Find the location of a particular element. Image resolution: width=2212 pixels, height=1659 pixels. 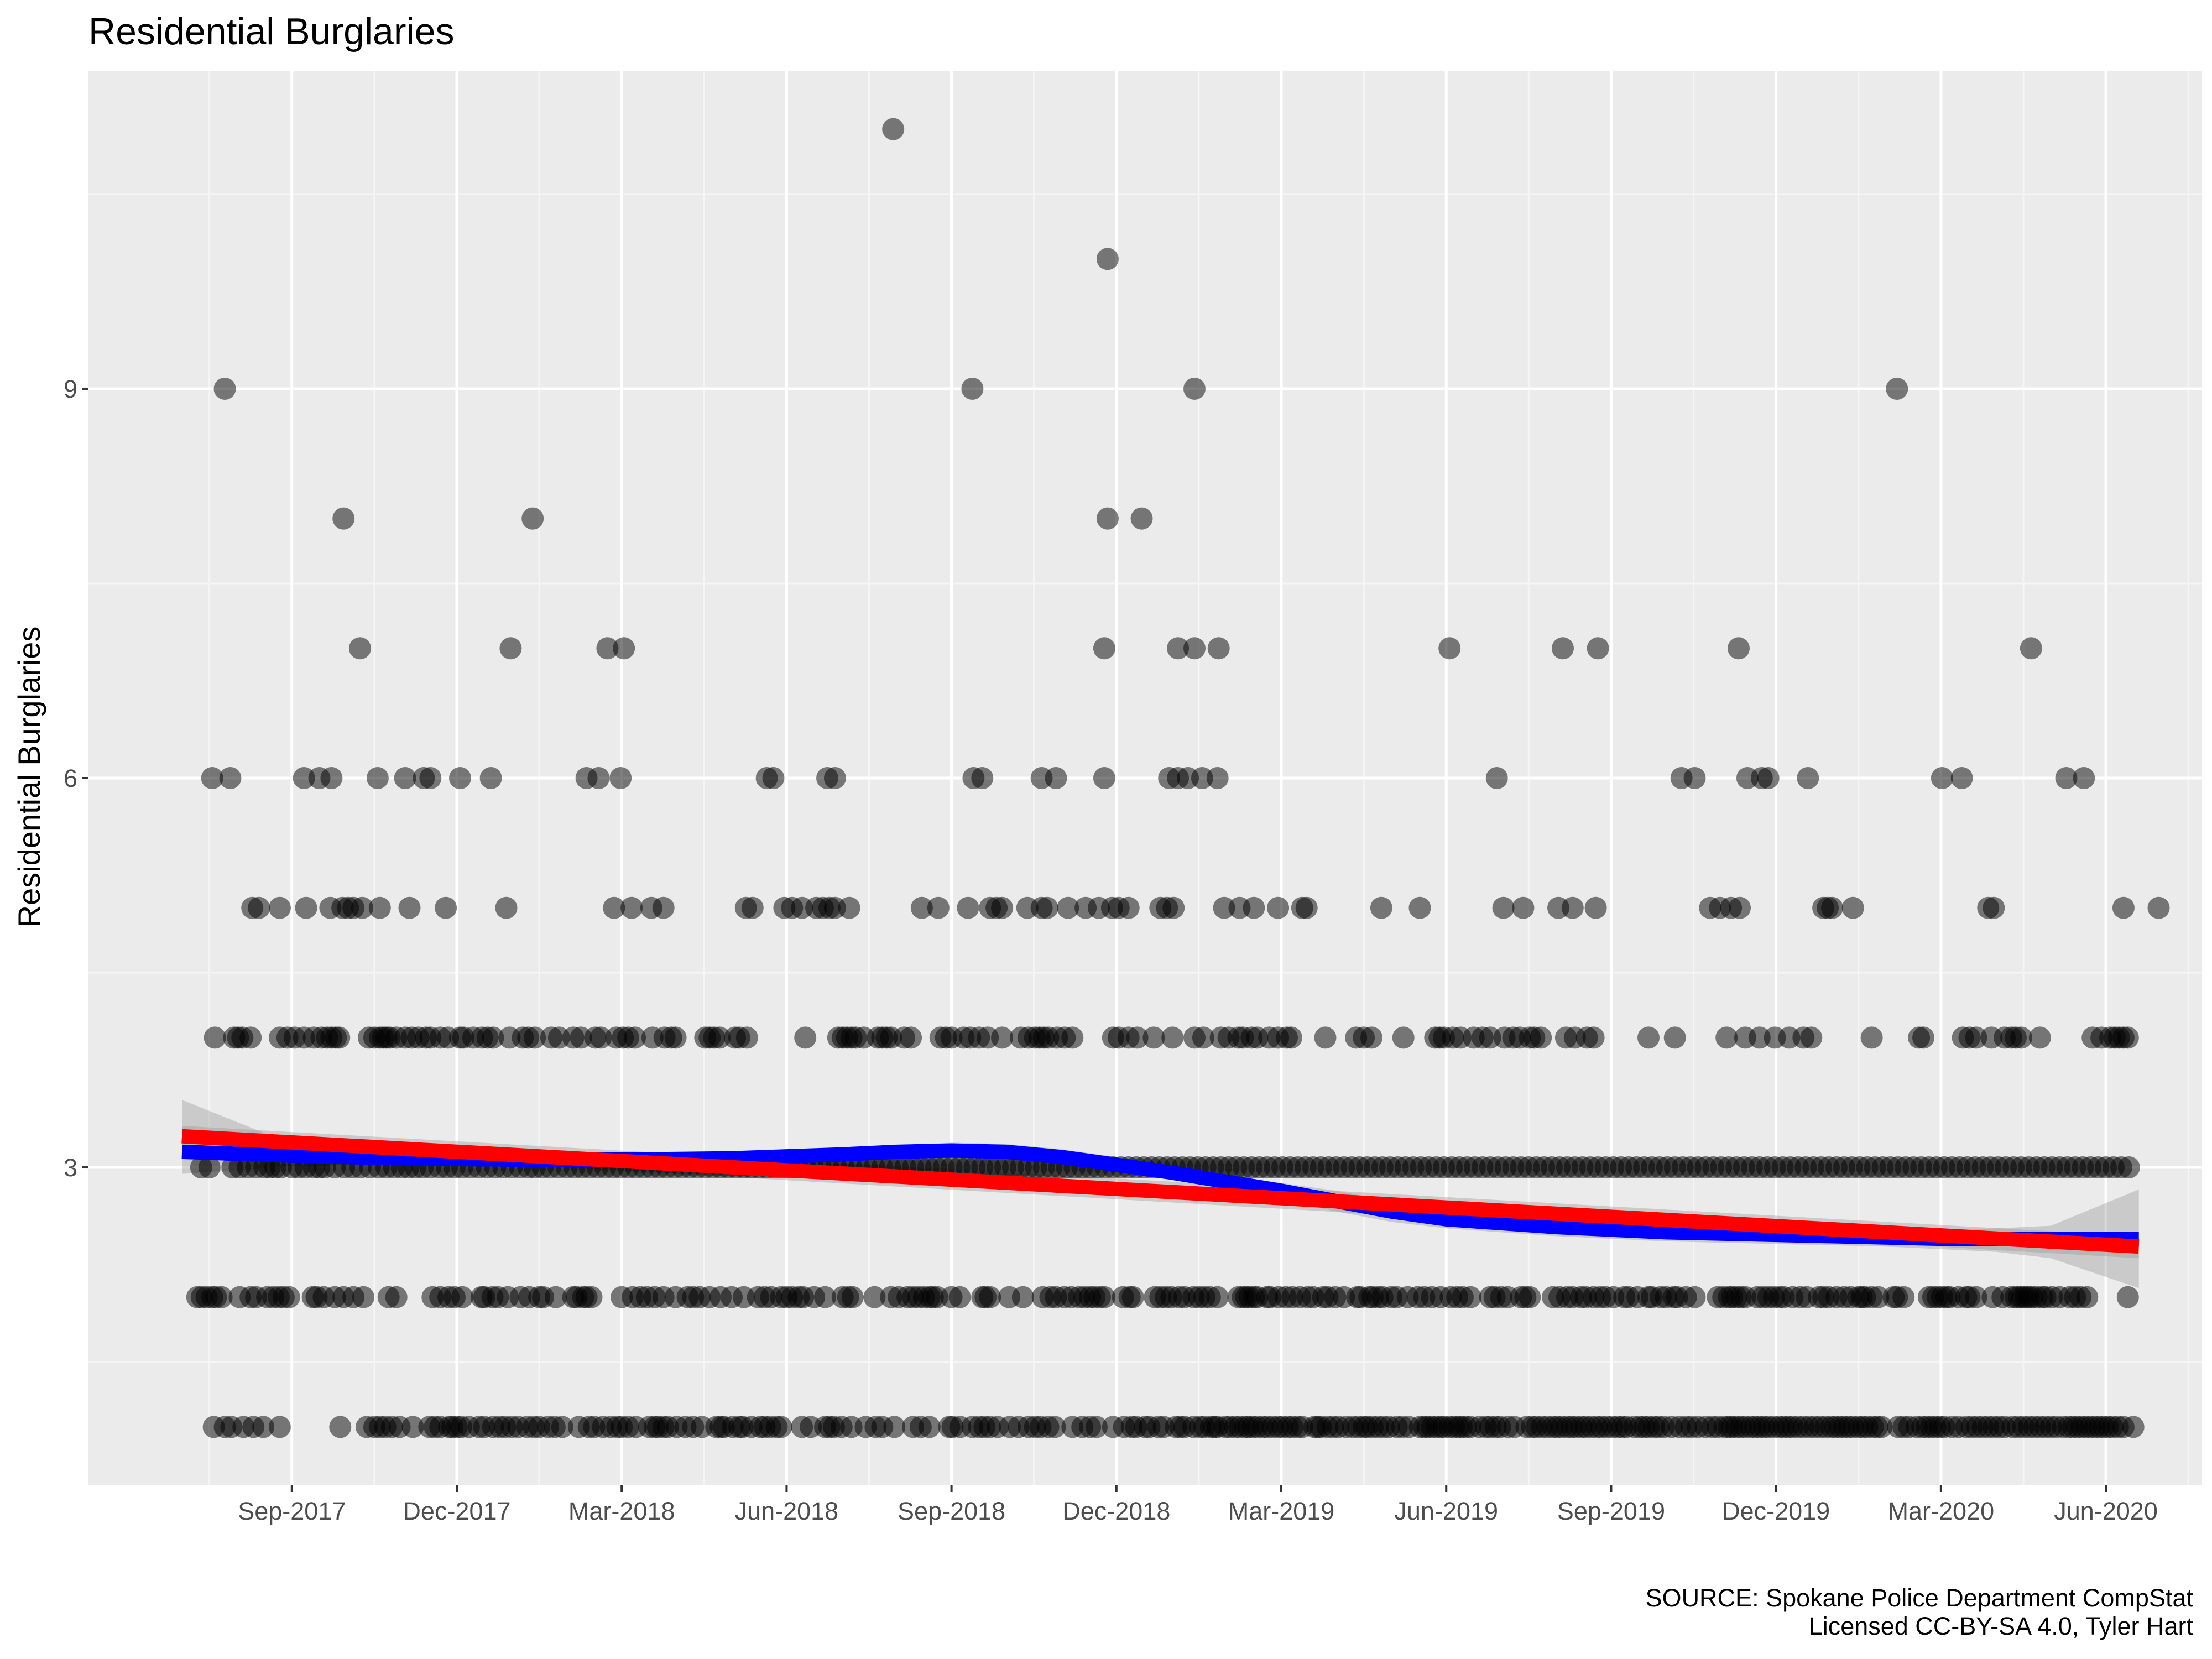

y-tick-label: 3 is located at coordinates (71, 1168).